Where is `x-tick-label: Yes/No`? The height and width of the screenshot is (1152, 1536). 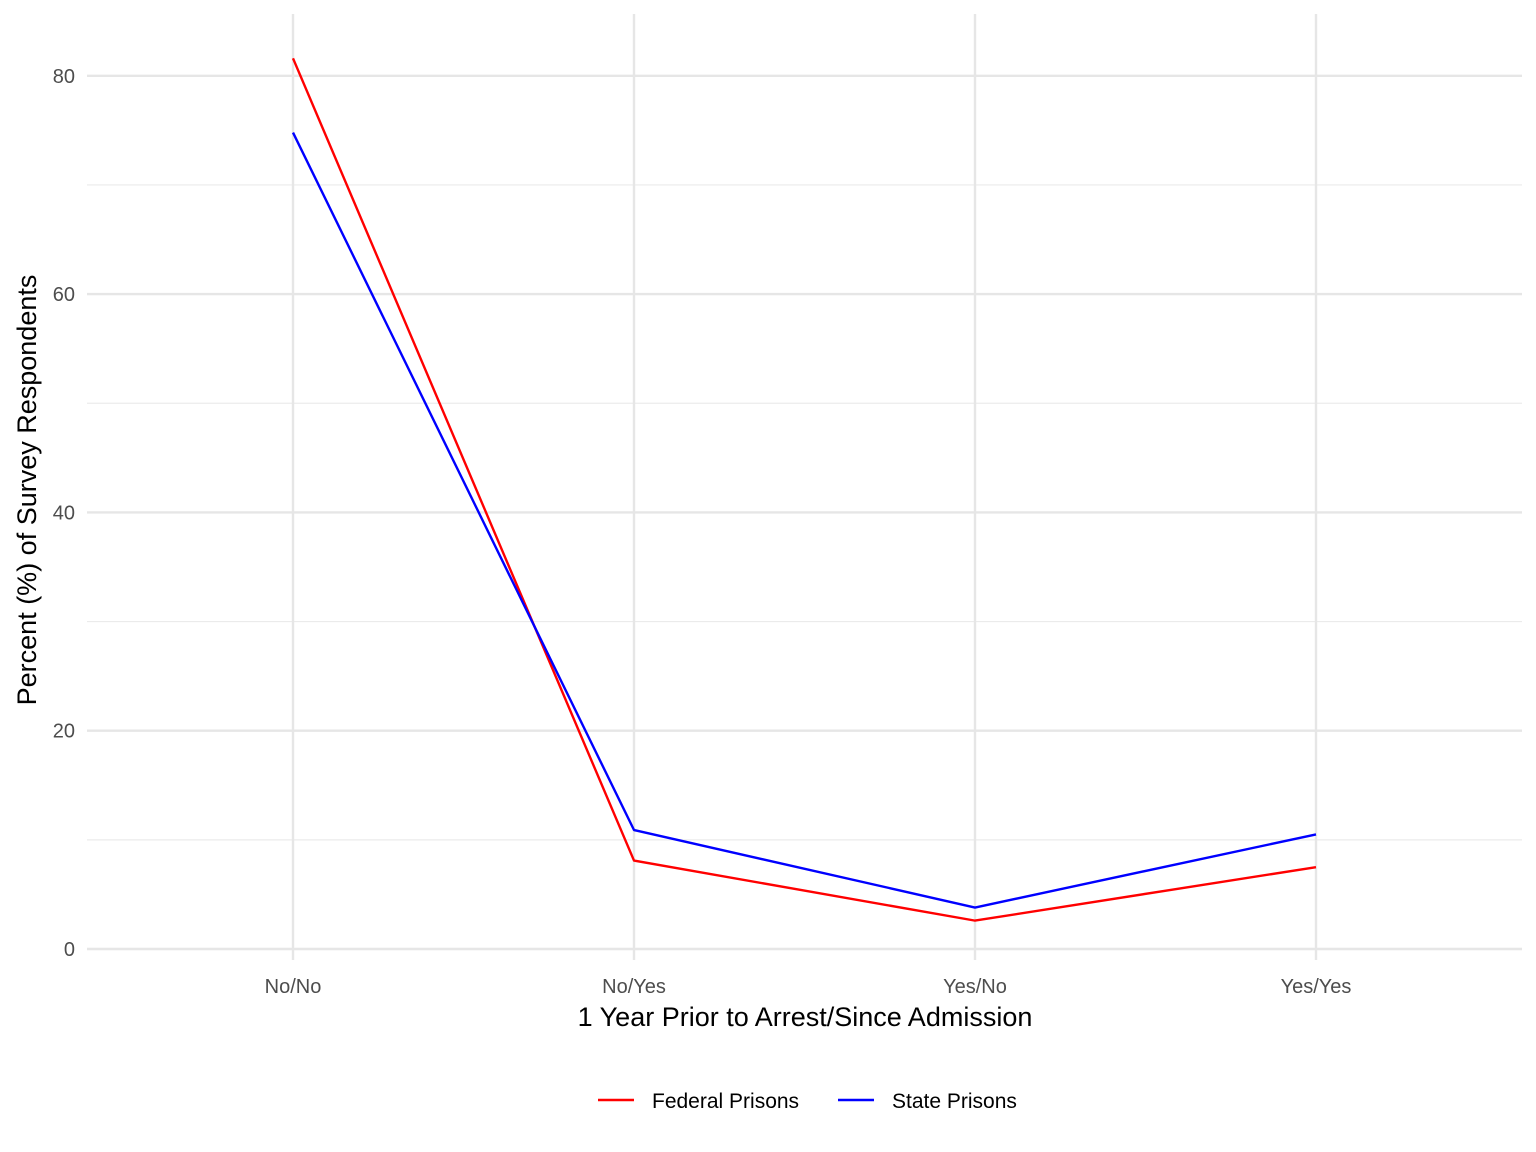
x-tick-label: Yes/No is located at coordinates (975, 987).